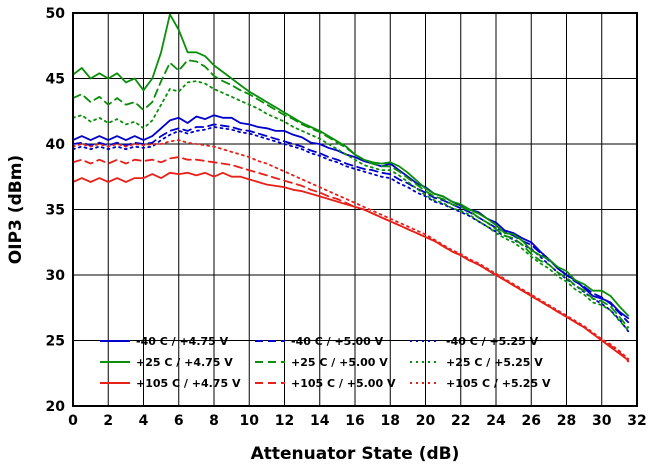  Describe the element at coordinates (337, 341) in the screenshot. I see `legend-label: -40 C / +5.00 V` at that location.